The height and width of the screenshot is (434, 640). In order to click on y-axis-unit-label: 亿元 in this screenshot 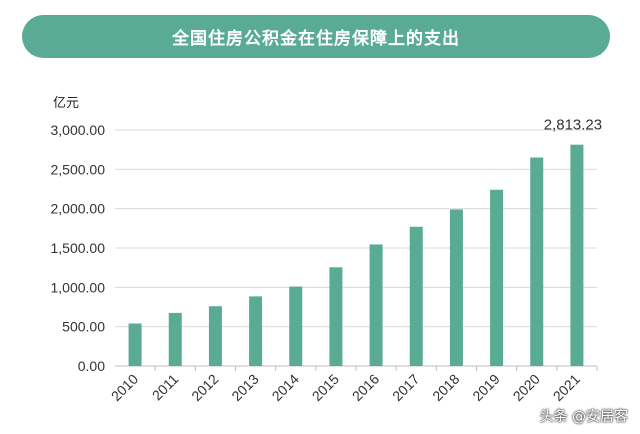, I will do `click(66, 103)`.